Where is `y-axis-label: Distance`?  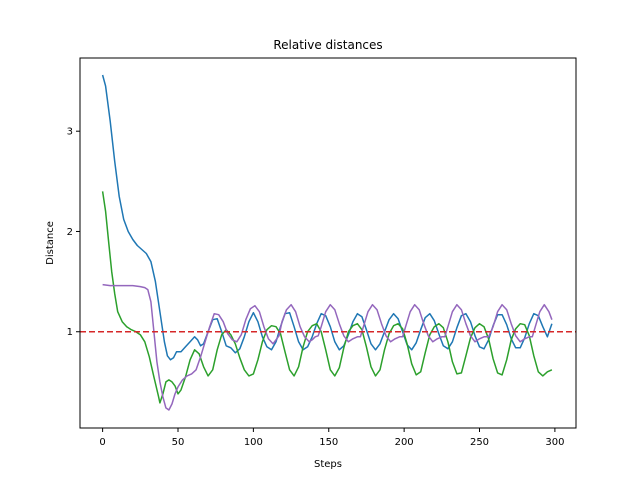 y-axis-label: Distance is located at coordinates (50, 243).